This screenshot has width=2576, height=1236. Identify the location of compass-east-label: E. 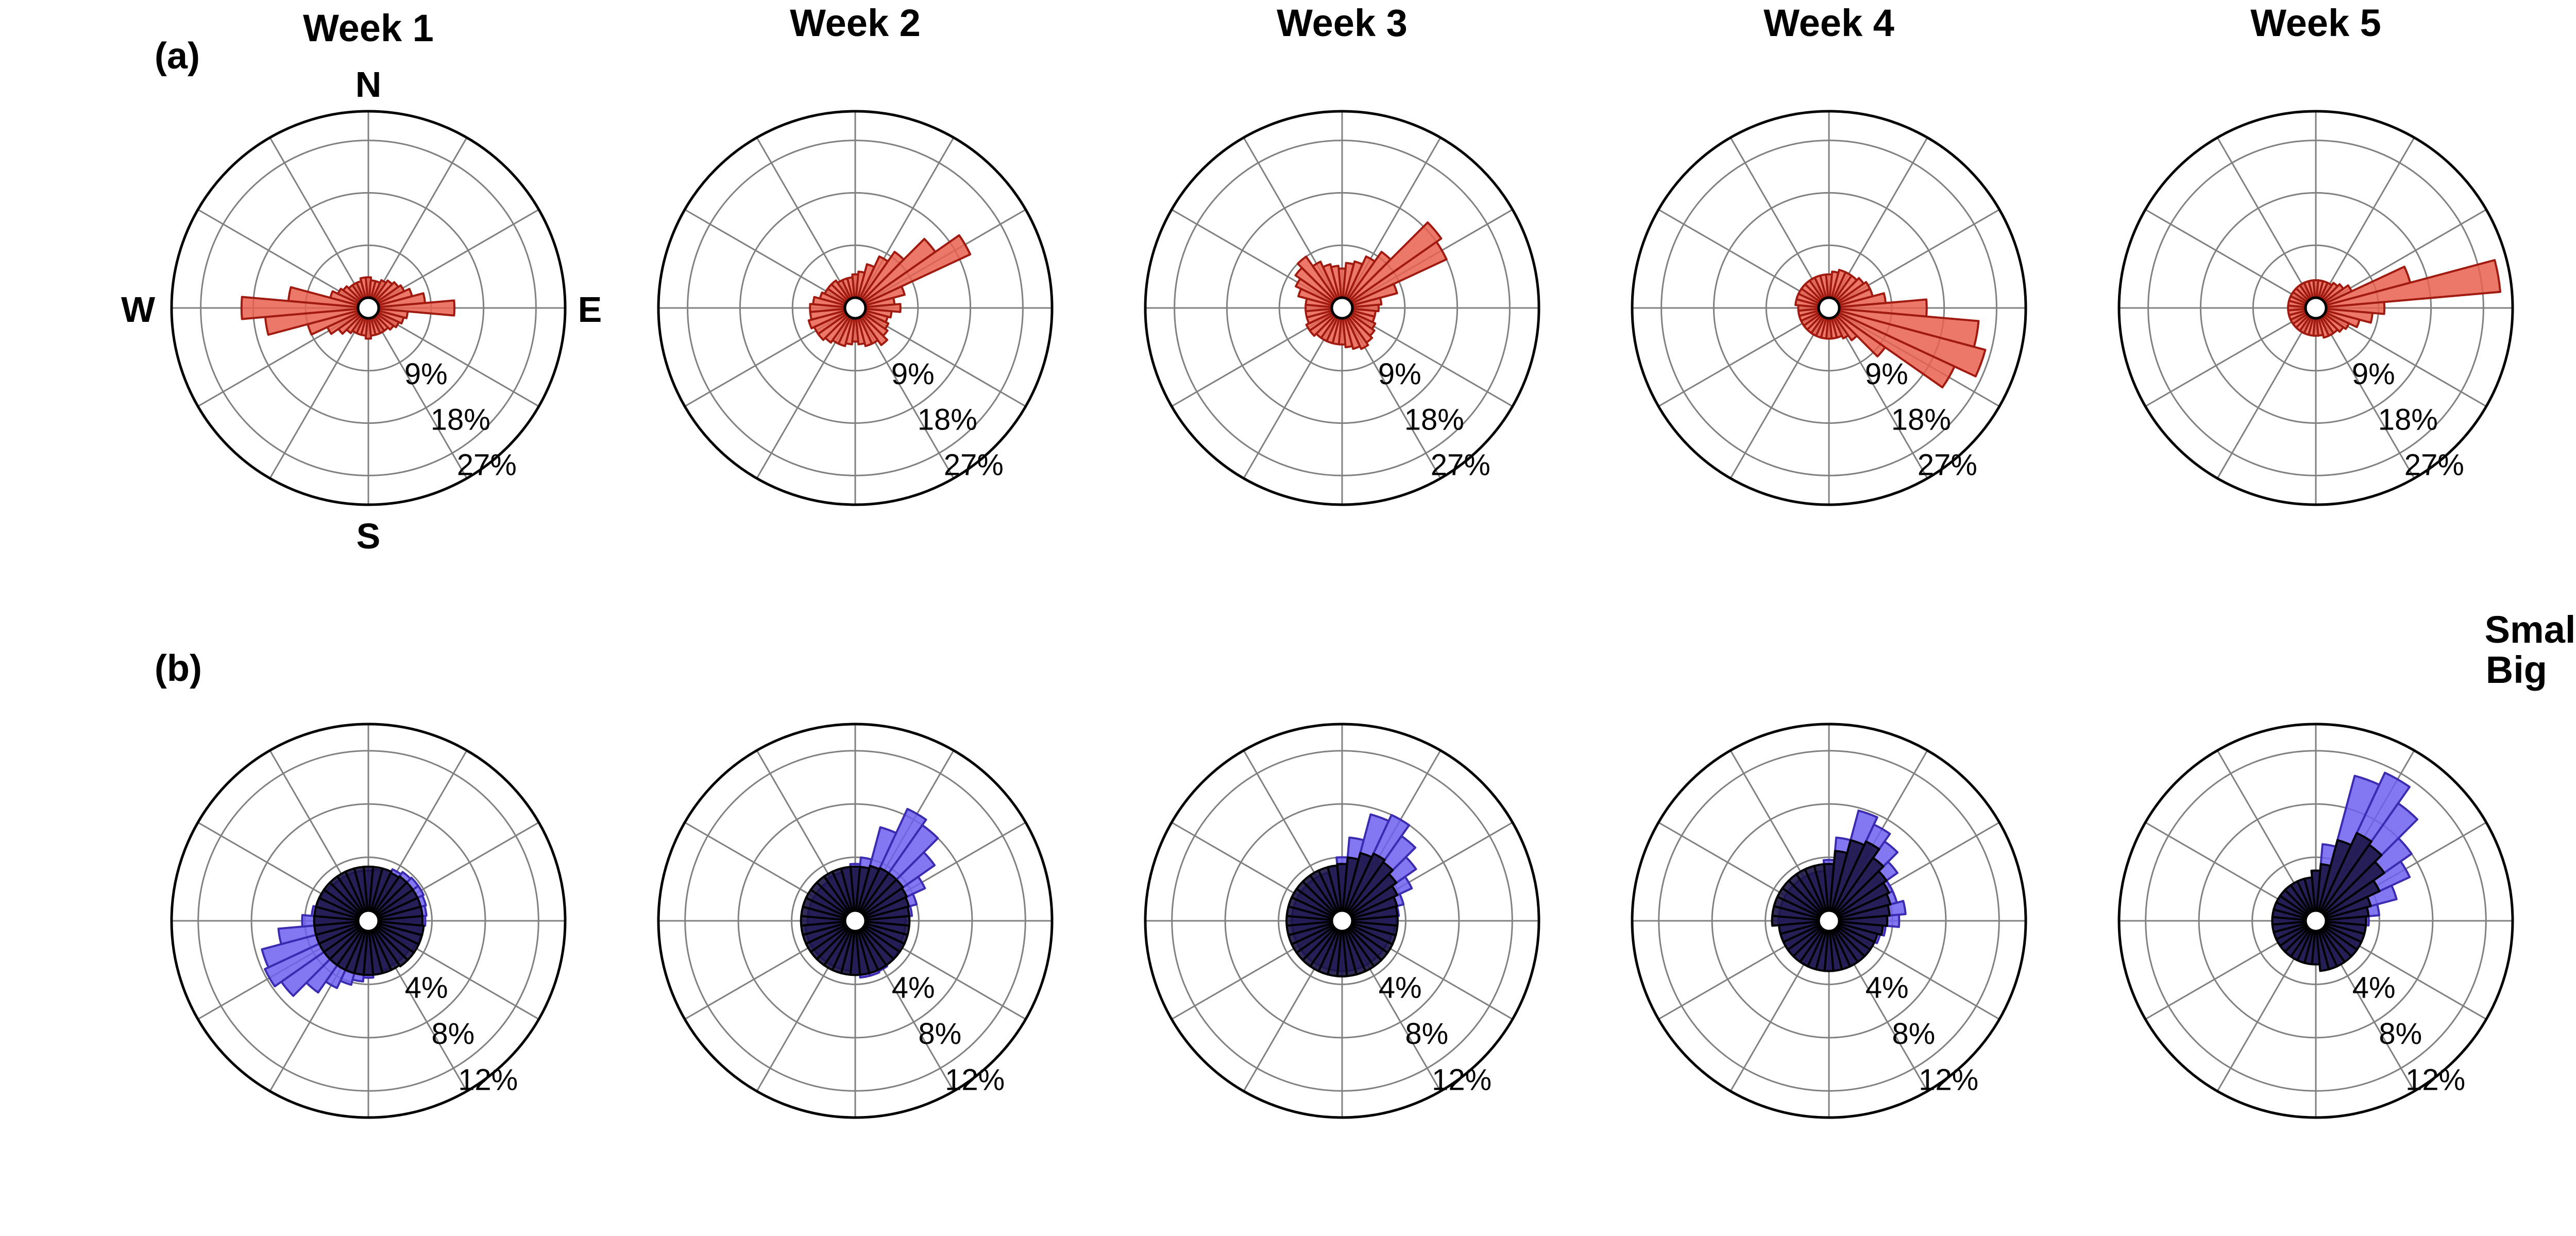
(590, 309).